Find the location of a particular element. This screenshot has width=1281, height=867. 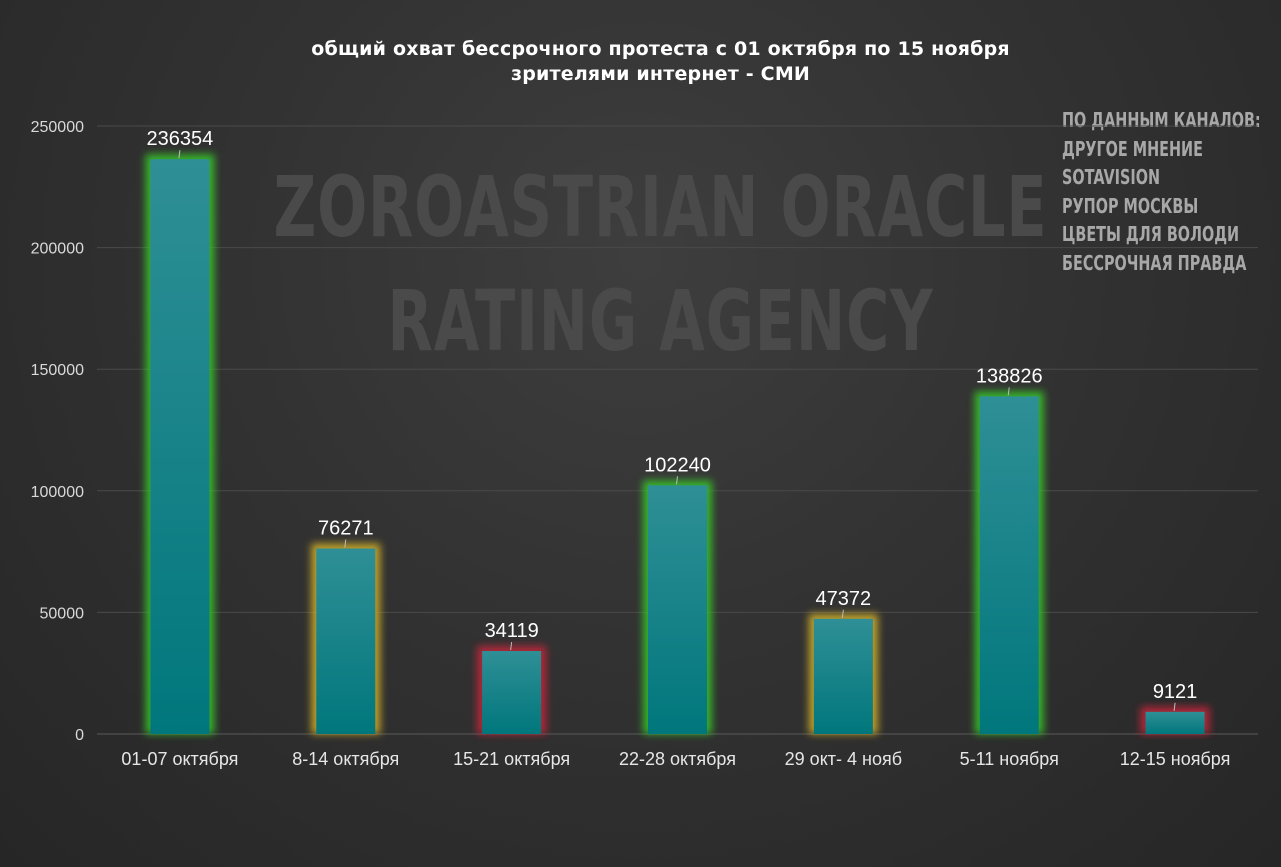

sources-header: ПО ДАННЫМ КАНАЛОВ: is located at coordinates (1161, 120).